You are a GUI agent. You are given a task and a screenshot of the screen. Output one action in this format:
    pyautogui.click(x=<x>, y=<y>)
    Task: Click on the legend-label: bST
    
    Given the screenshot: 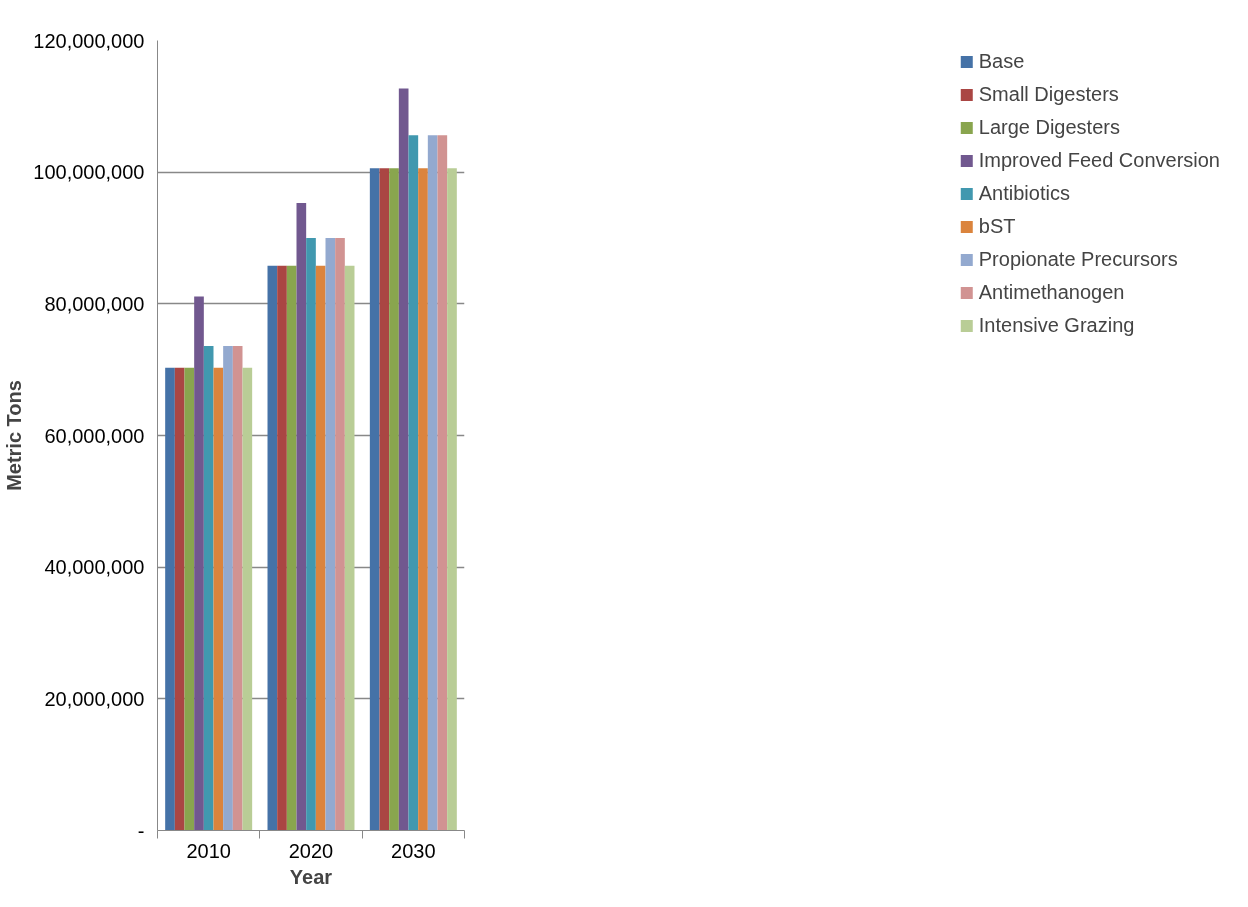 What is the action you would take?
    pyautogui.click(x=997, y=226)
    